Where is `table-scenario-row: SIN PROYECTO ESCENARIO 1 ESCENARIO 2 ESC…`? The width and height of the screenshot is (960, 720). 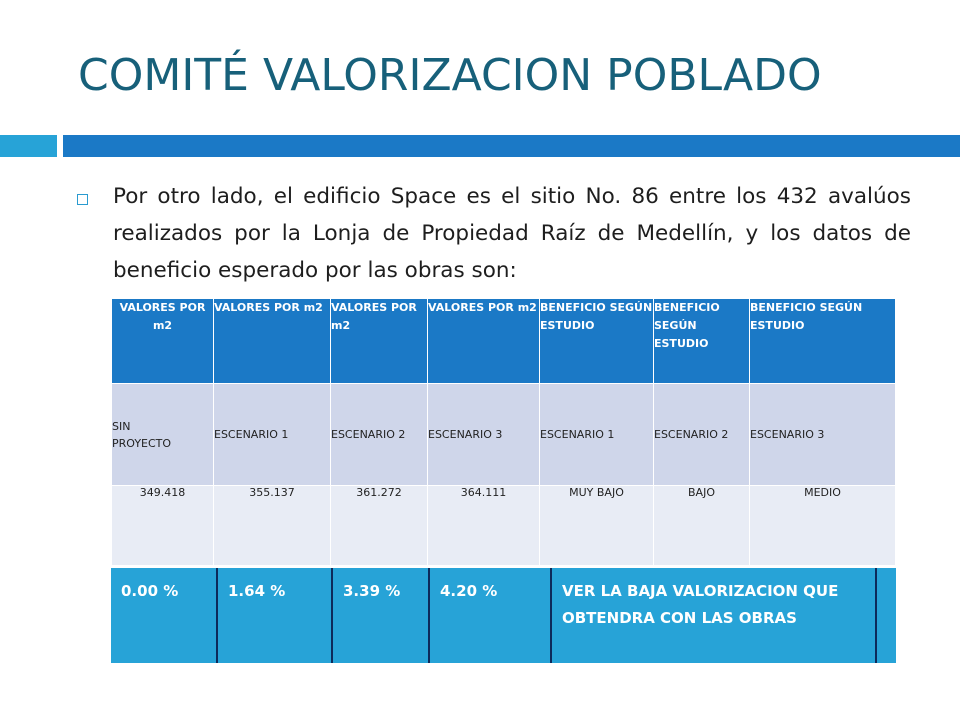 table-scenario-row: SIN PROYECTO ESCENARIO 1 ESCENARIO 2 ESC… is located at coordinates (503, 434).